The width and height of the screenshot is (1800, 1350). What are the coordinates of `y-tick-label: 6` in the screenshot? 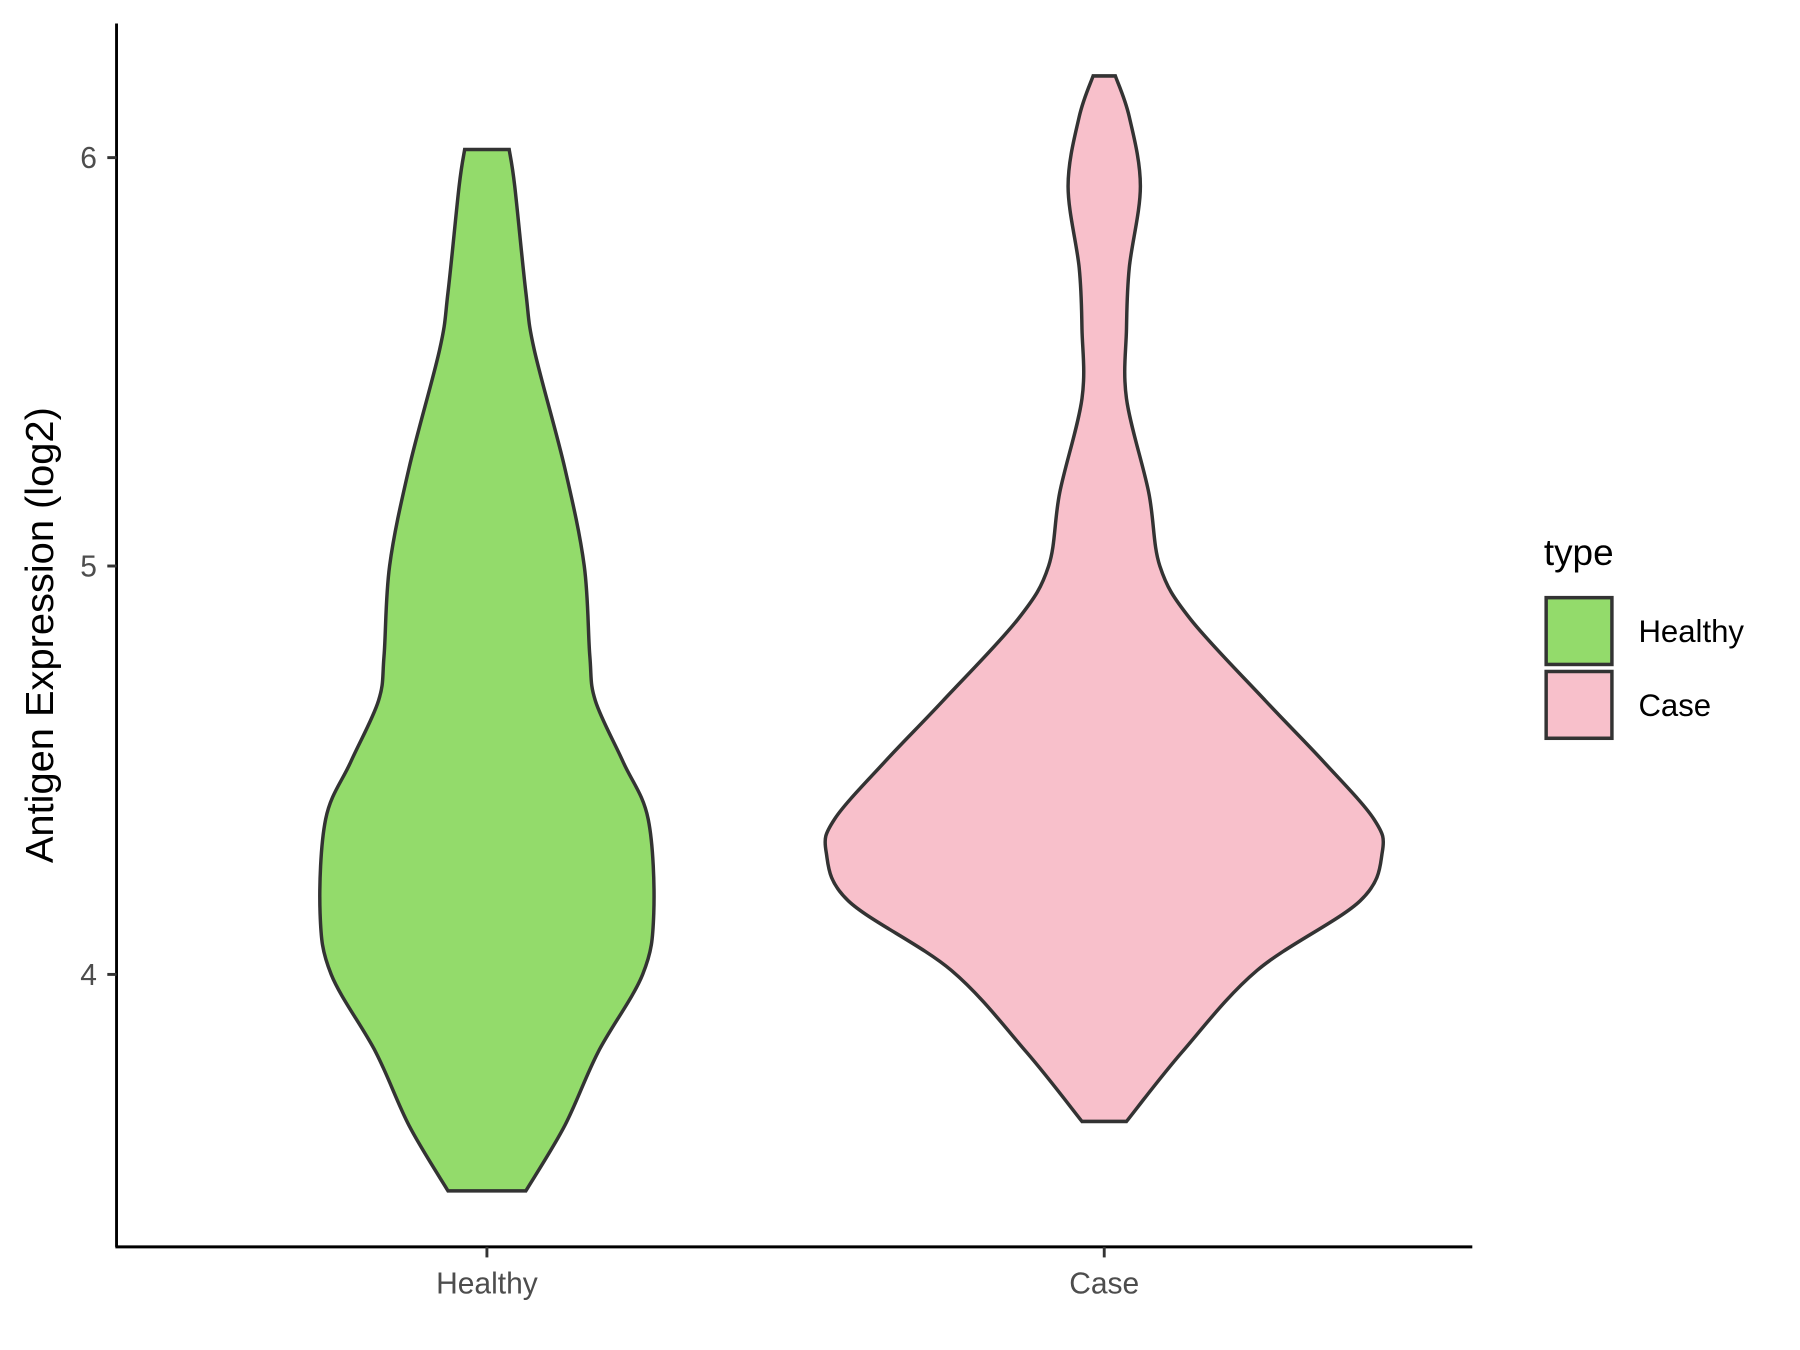 It's located at (88, 158).